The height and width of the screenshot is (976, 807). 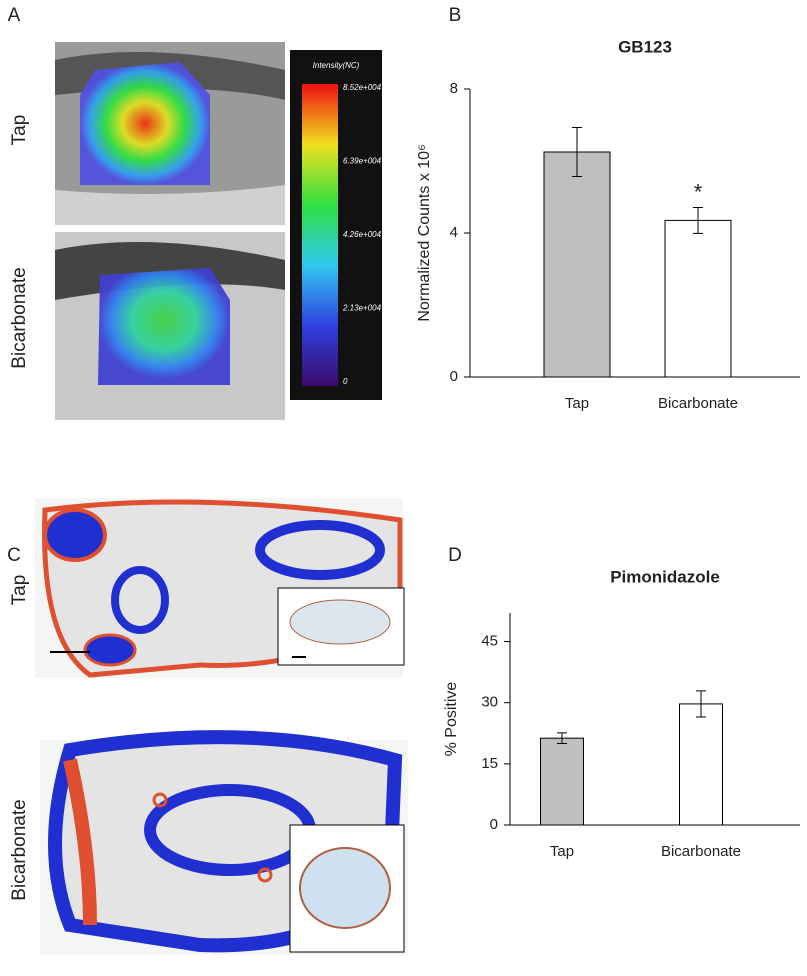 I want to click on y-axis-label: % Positive, so click(x=451, y=719).